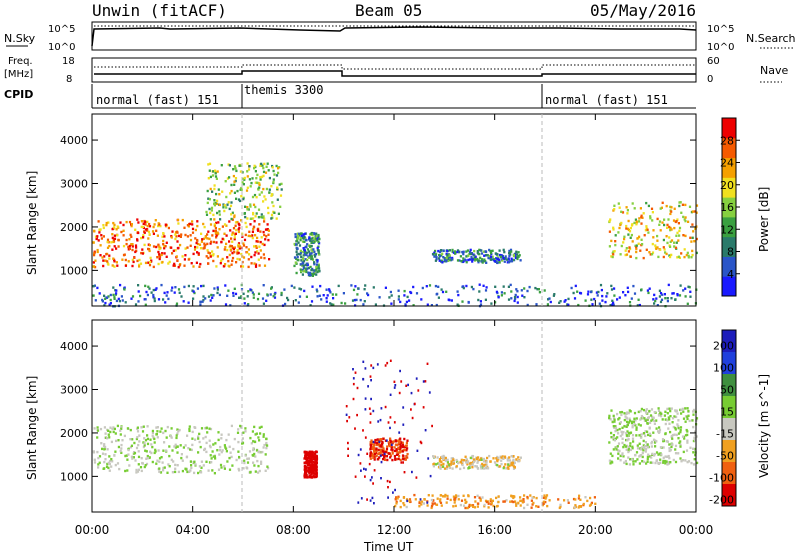  Describe the element at coordinates (720, 47) in the screenshot. I see `nsearch-tick-low: 10^0` at that location.